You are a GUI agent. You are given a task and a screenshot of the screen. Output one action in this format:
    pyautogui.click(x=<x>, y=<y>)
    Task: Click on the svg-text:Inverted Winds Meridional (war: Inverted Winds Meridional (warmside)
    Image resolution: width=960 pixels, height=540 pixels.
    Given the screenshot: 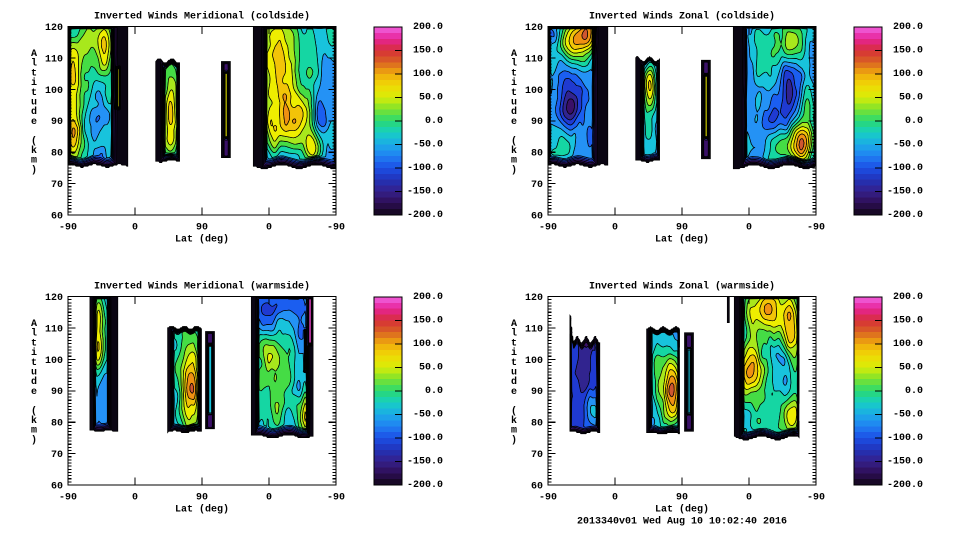 What is the action you would take?
    pyautogui.click(x=202, y=287)
    